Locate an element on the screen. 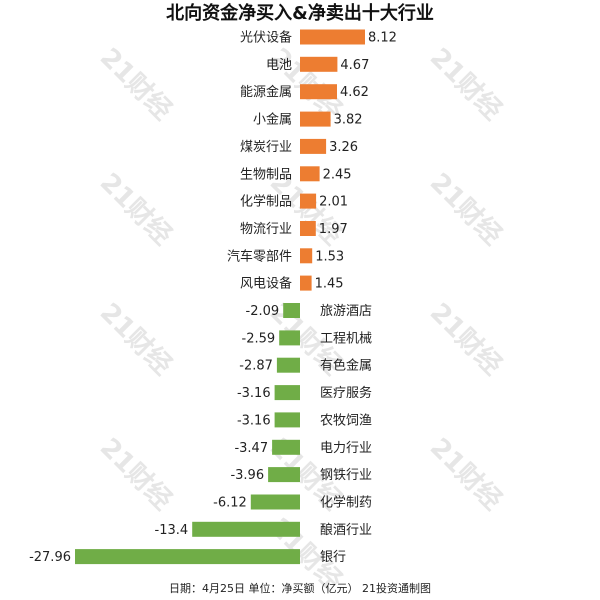  category-label: 电池 is located at coordinates (279, 65).